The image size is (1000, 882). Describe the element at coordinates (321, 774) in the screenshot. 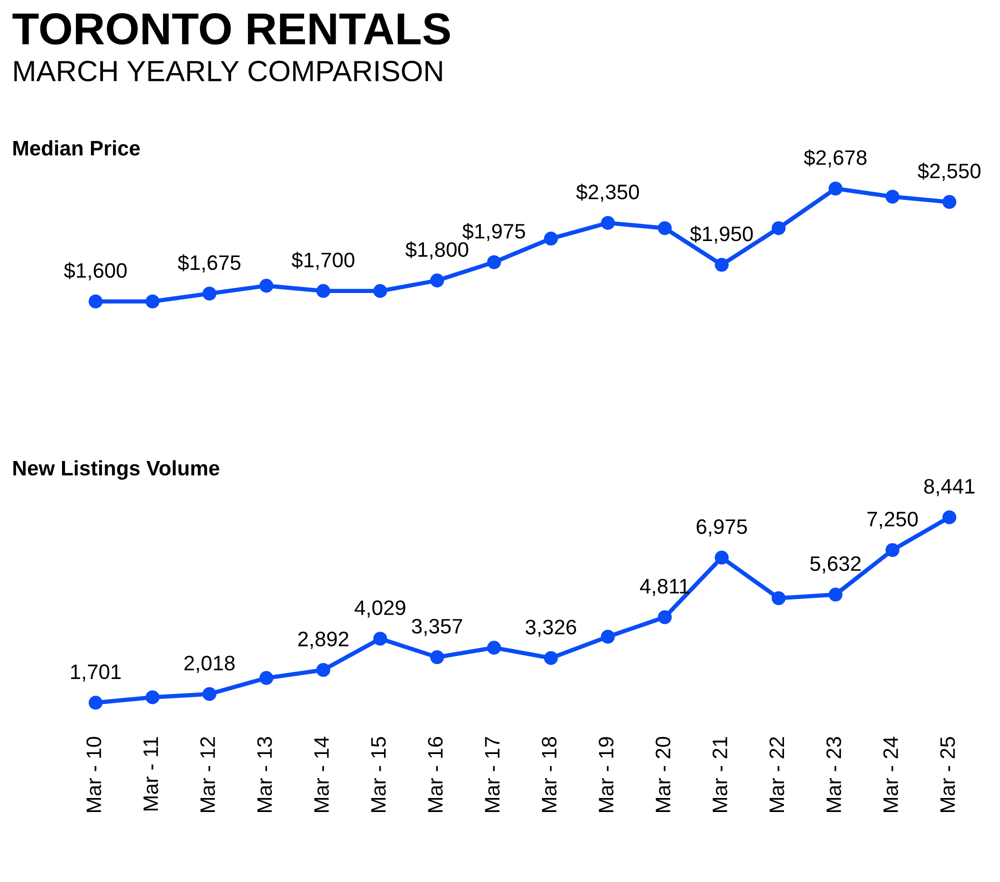

I see `x-tick-label: Mar - 14` at that location.